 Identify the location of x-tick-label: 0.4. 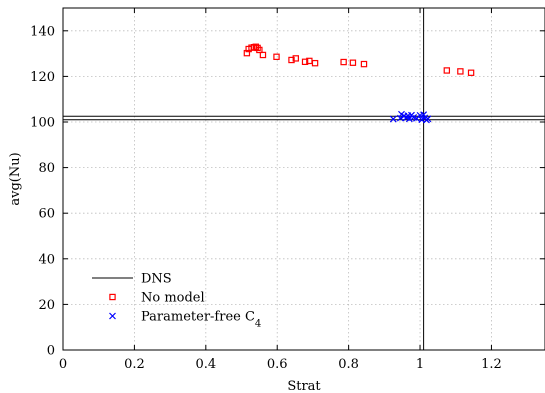
(205, 364).